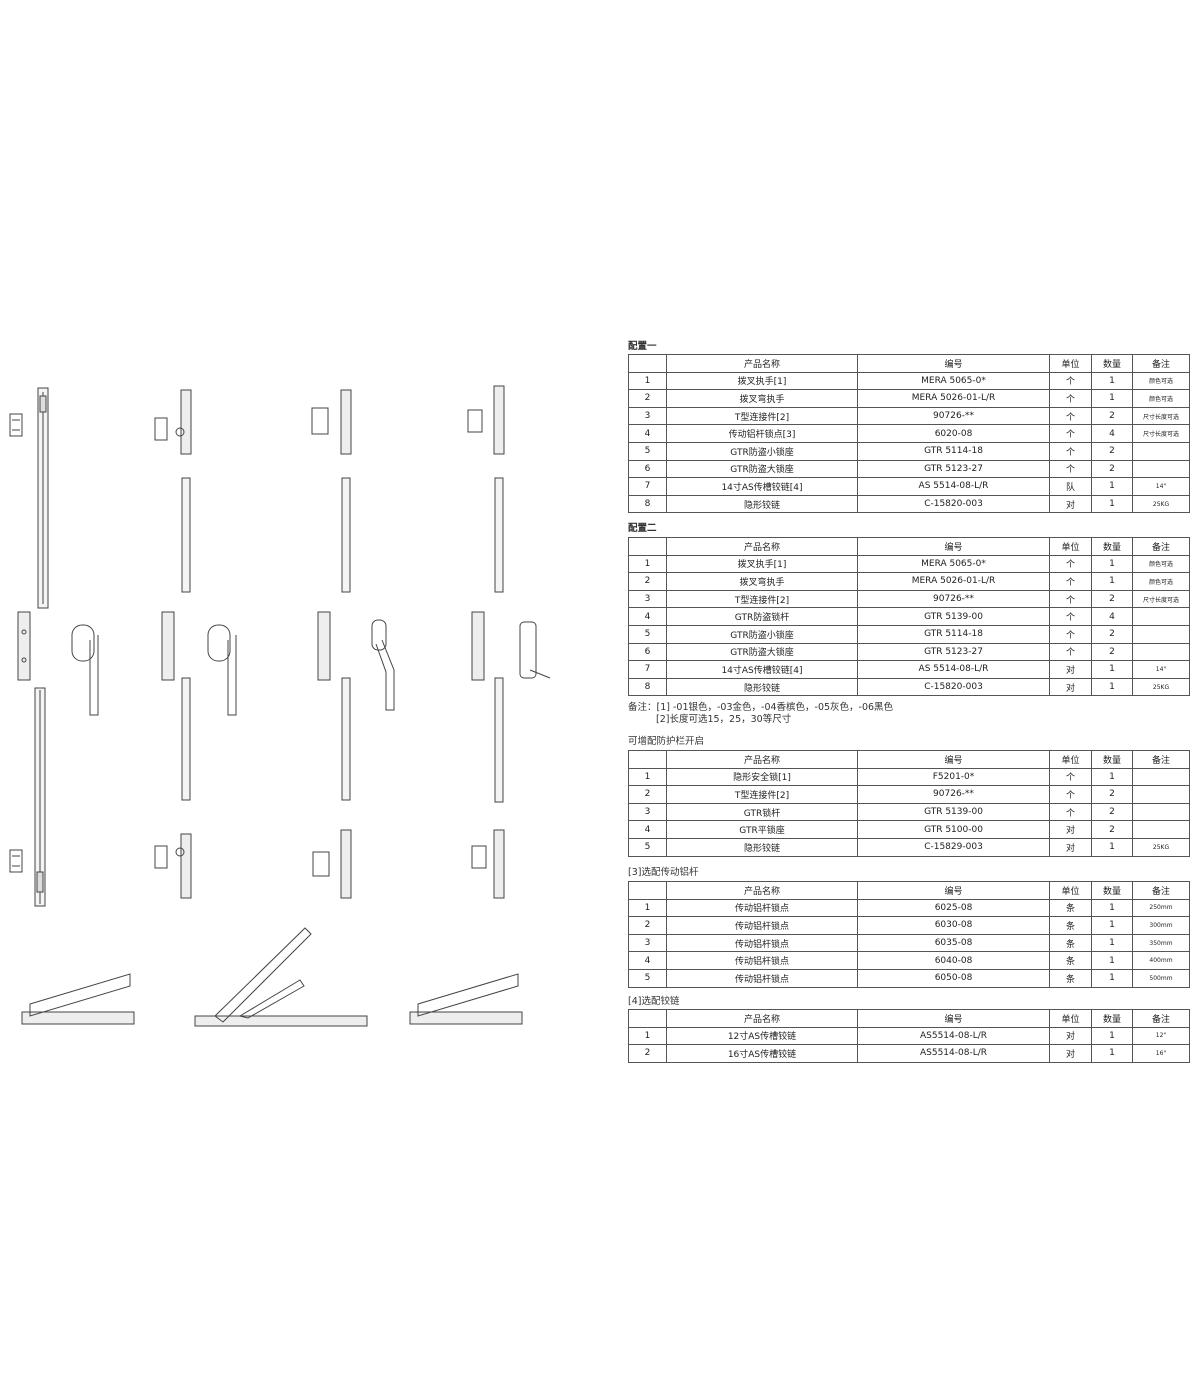 The image size is (1200, 1400). Describe the element at coordinates (1112, 890) in the screenshot. I see `header-qty: 数量` at that location.